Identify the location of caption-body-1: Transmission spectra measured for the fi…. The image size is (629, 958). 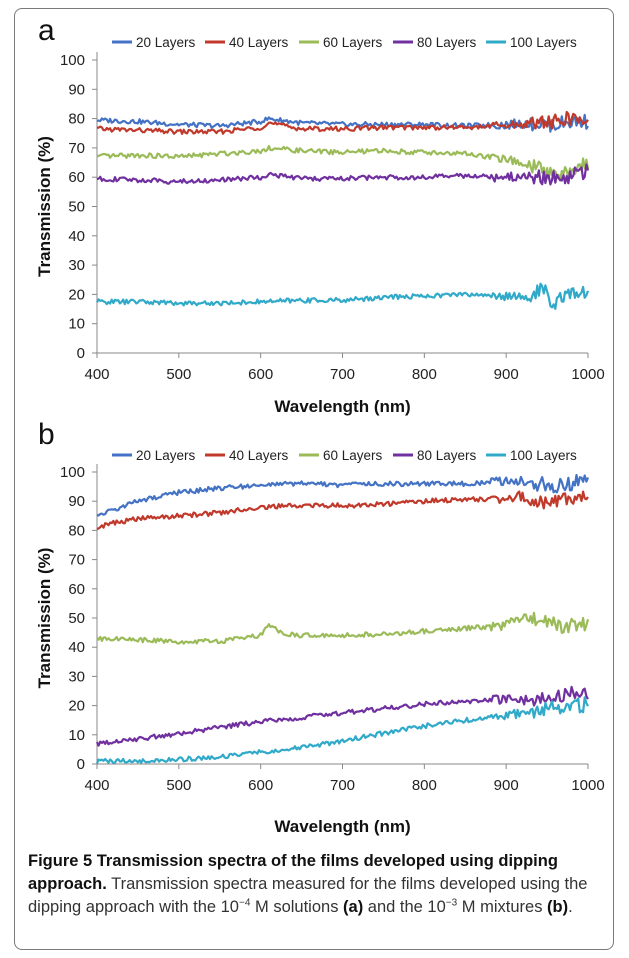
(308, 895).